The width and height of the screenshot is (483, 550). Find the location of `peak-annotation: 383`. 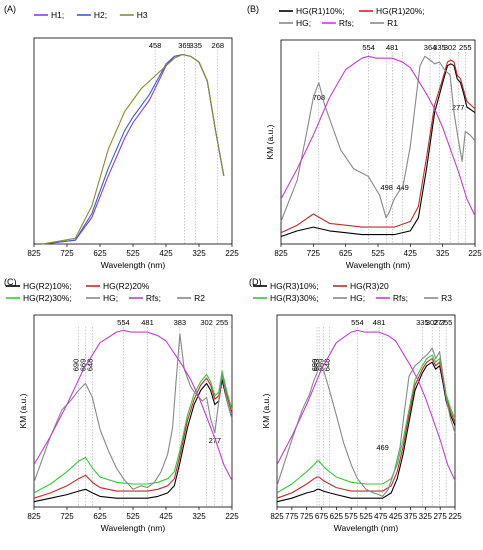

peak-annotation: 383 is located at coordinates (180, 322).